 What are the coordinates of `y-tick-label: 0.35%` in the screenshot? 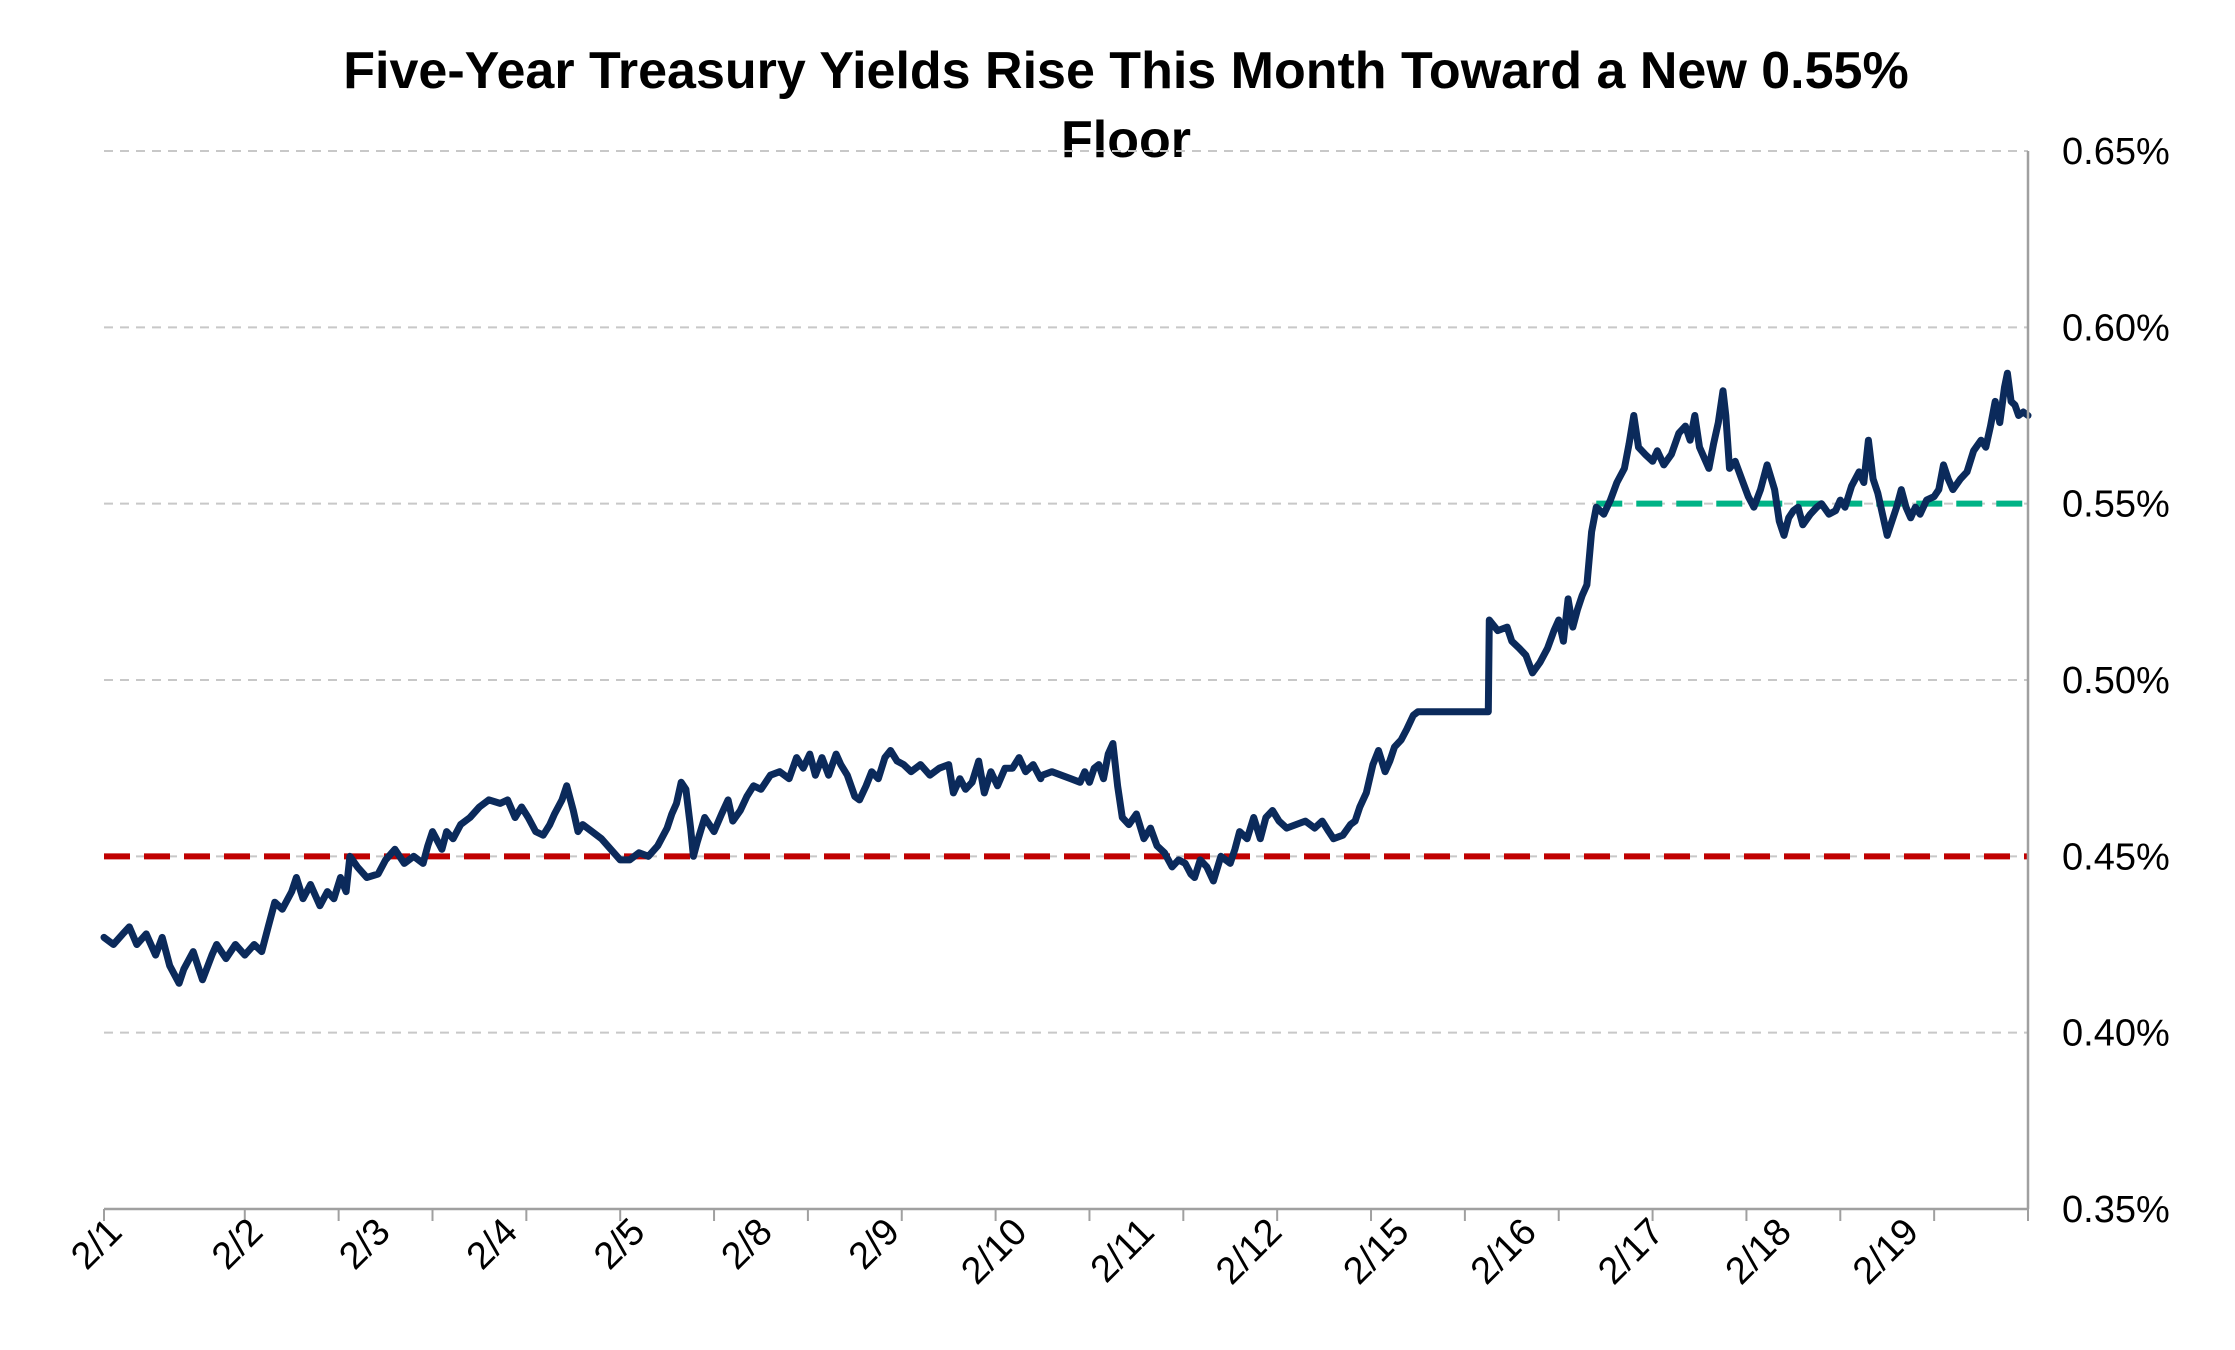 It's located at (2116, 1210).